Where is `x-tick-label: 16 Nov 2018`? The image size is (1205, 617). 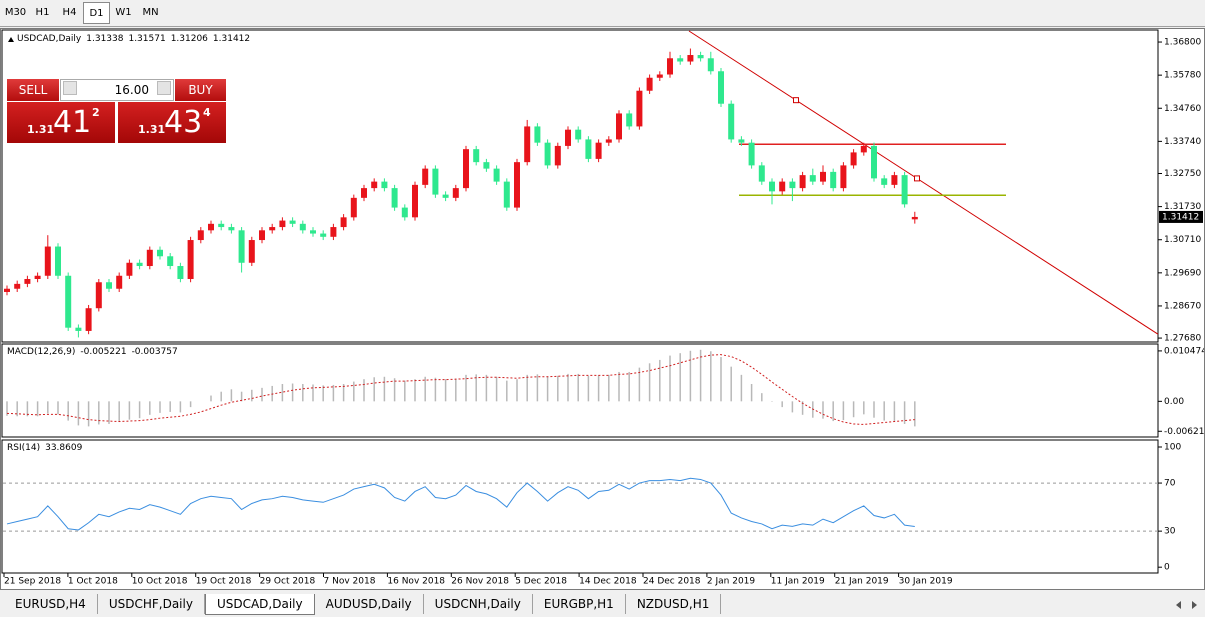
x-tick-label: 16 Nov 2018 is located at coordinates (416, 582).